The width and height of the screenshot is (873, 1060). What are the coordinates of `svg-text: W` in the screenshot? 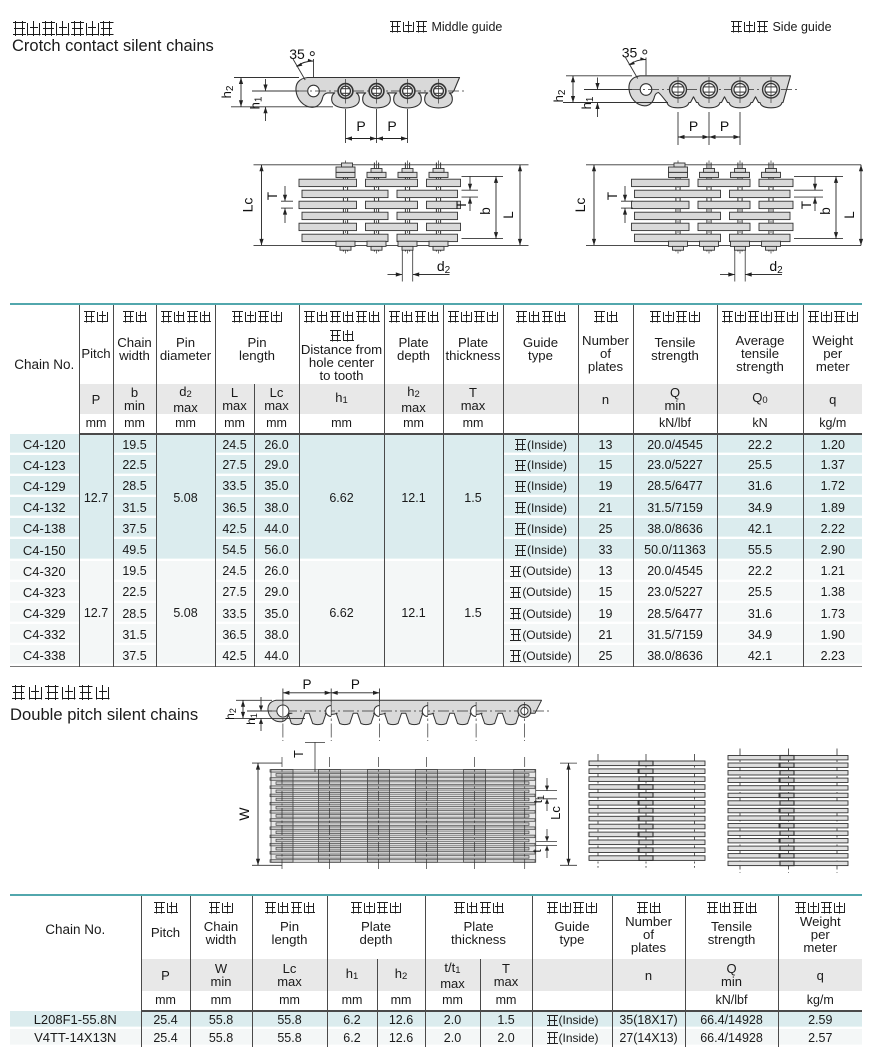 It's located at (244, 814).